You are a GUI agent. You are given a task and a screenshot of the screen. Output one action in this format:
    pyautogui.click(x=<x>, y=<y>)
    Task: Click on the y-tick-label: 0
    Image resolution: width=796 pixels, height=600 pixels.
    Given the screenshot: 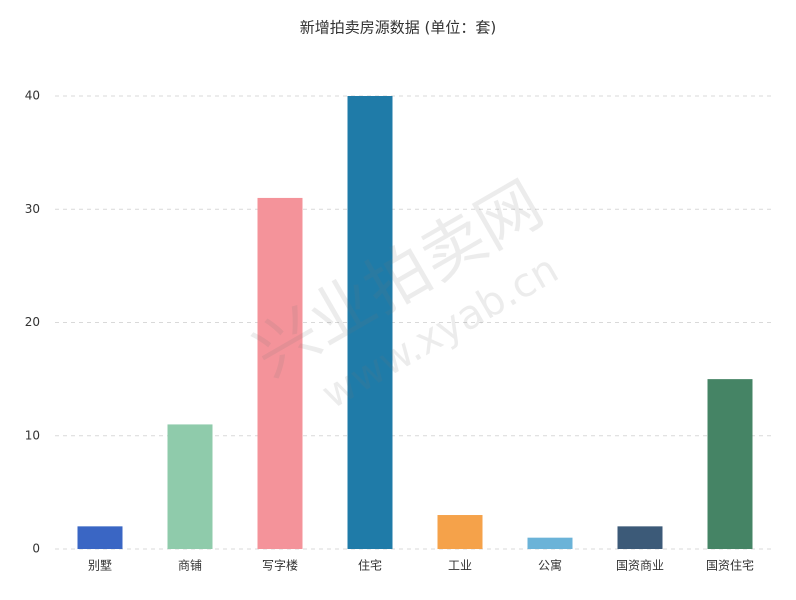 What is the action you would take?
    pyautogui.click(x=36, y=549)
    